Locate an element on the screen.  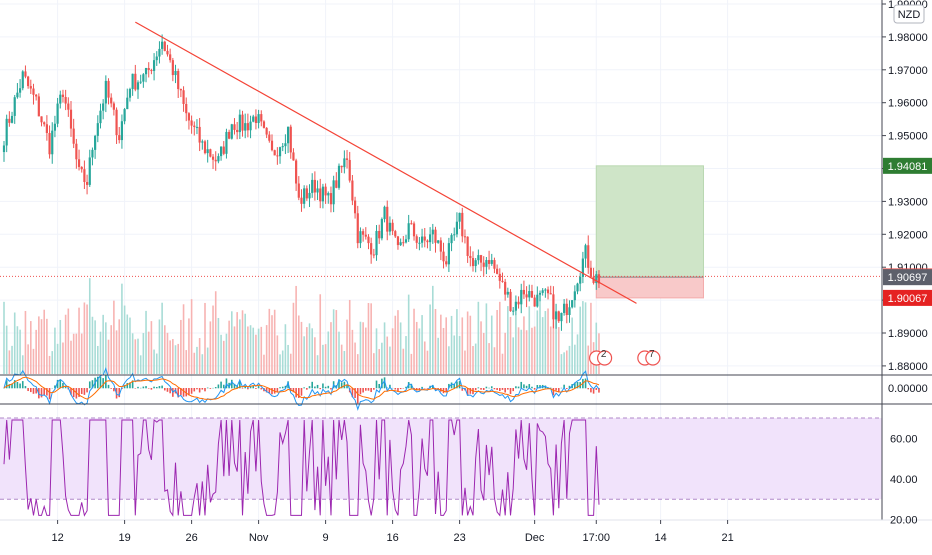
rsi-axis-label: 20.00 is located at coordinates (904, 521).